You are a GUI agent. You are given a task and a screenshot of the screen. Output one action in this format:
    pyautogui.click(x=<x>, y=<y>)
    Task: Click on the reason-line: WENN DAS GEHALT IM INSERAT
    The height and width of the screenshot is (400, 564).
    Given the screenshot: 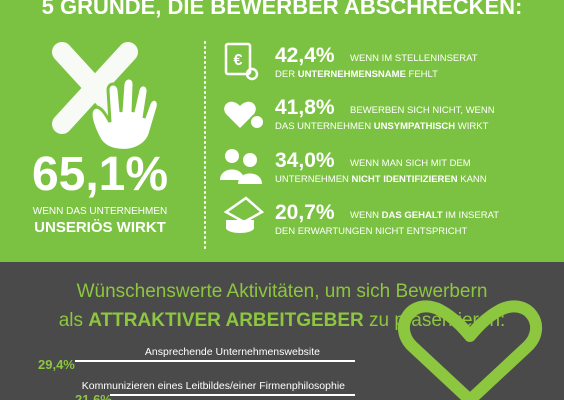 What is the action you would take?
    pyautogui.click(x=424, y=215)
    